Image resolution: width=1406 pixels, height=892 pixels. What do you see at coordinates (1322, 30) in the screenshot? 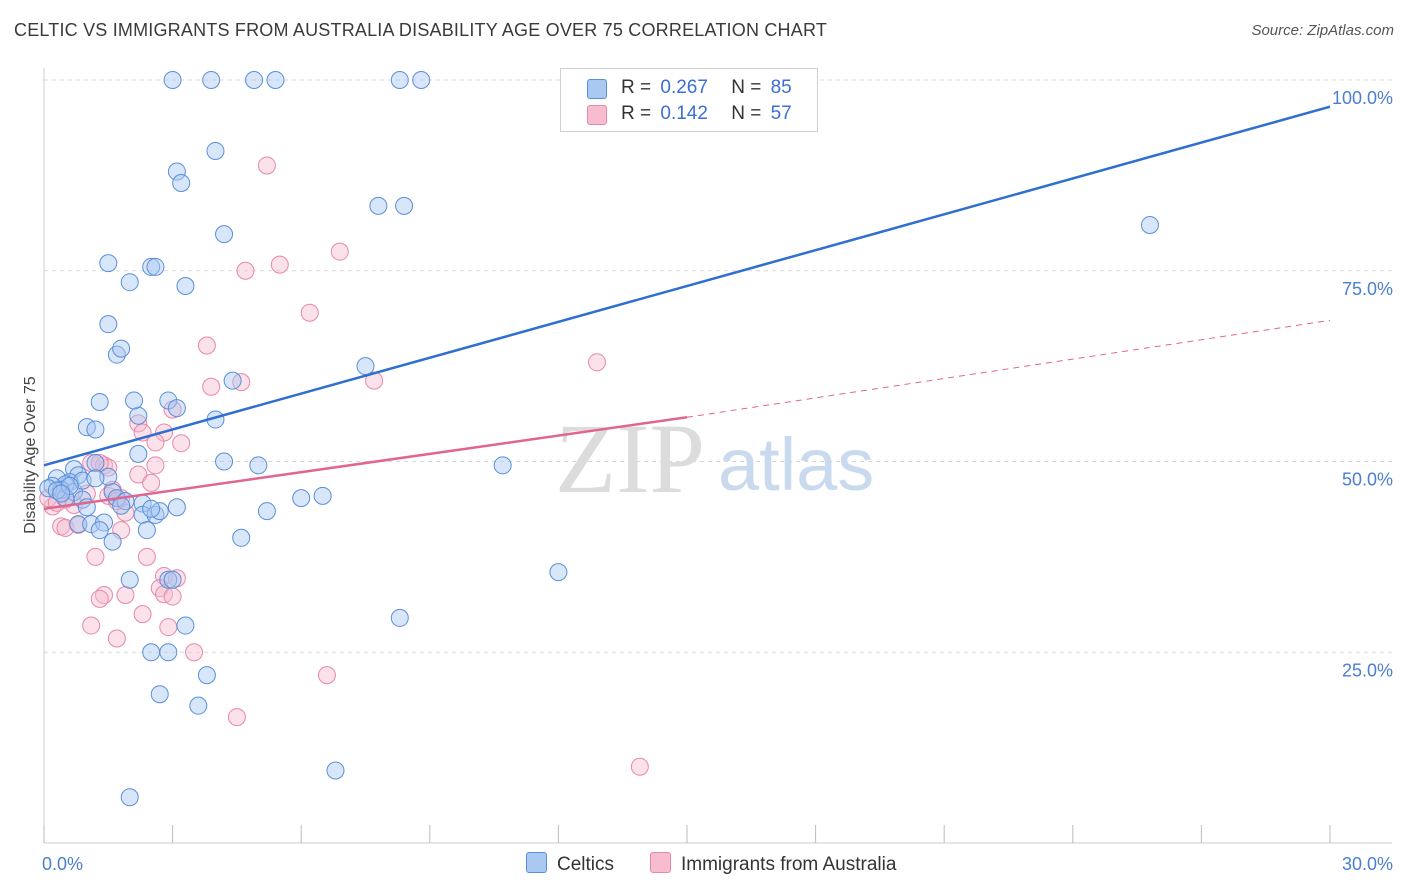
I see `source-label: Source: ZipAtlas.com` at bounding box center [1322, 30].